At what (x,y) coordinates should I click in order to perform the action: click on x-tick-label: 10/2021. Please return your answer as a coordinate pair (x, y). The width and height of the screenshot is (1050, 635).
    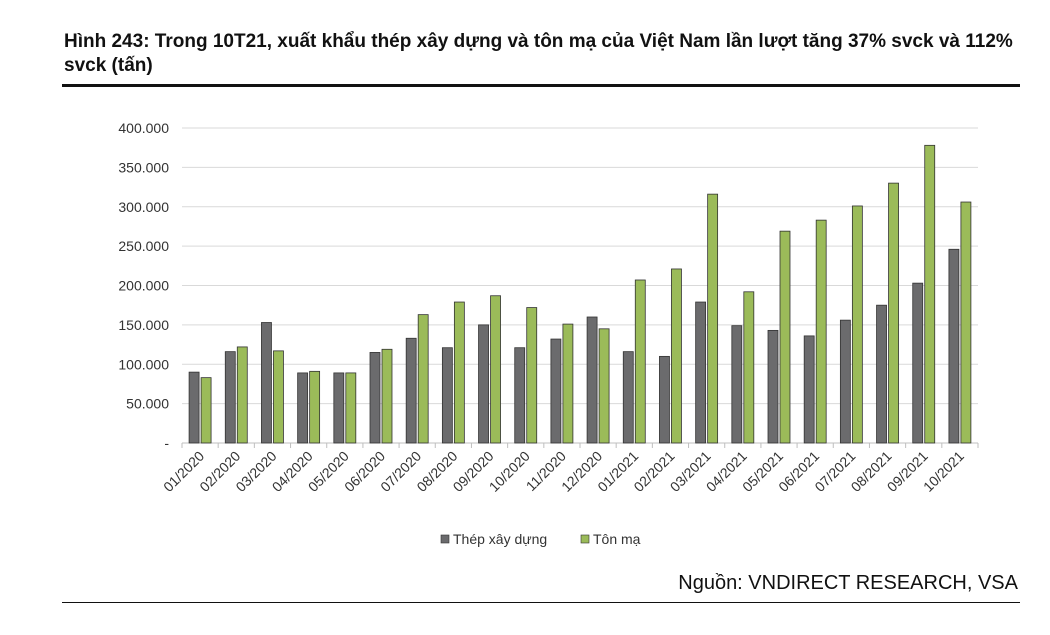
    Looking at the image, I should click on (943, 471).